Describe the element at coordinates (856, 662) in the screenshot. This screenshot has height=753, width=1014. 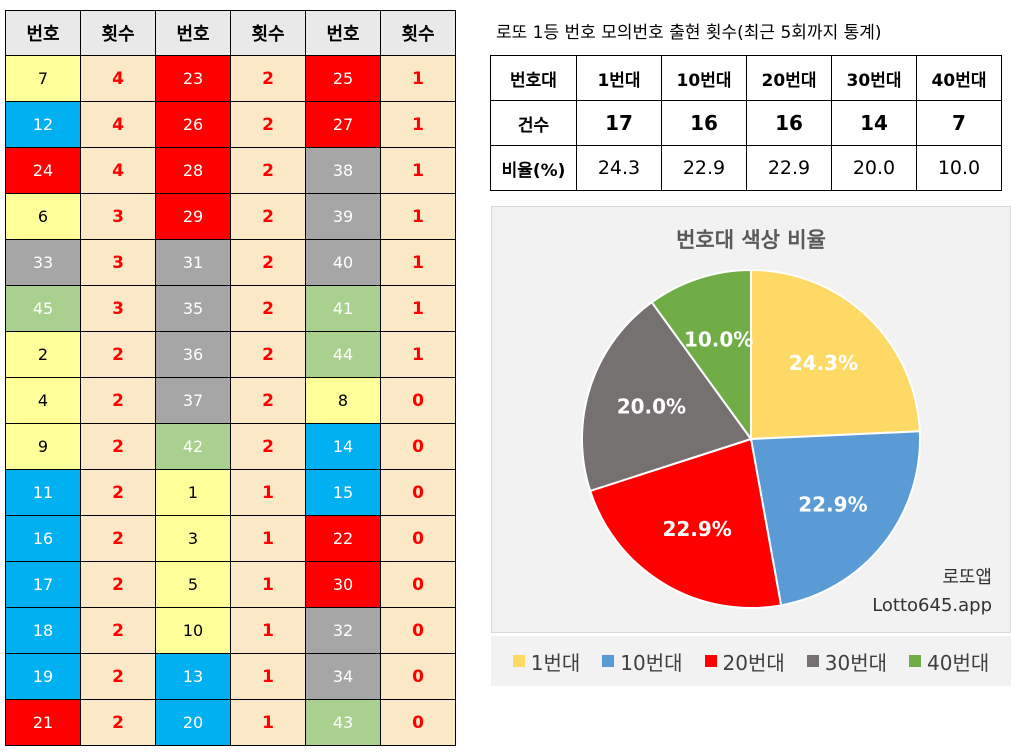
I see `legend-label: 30번대` at that location.